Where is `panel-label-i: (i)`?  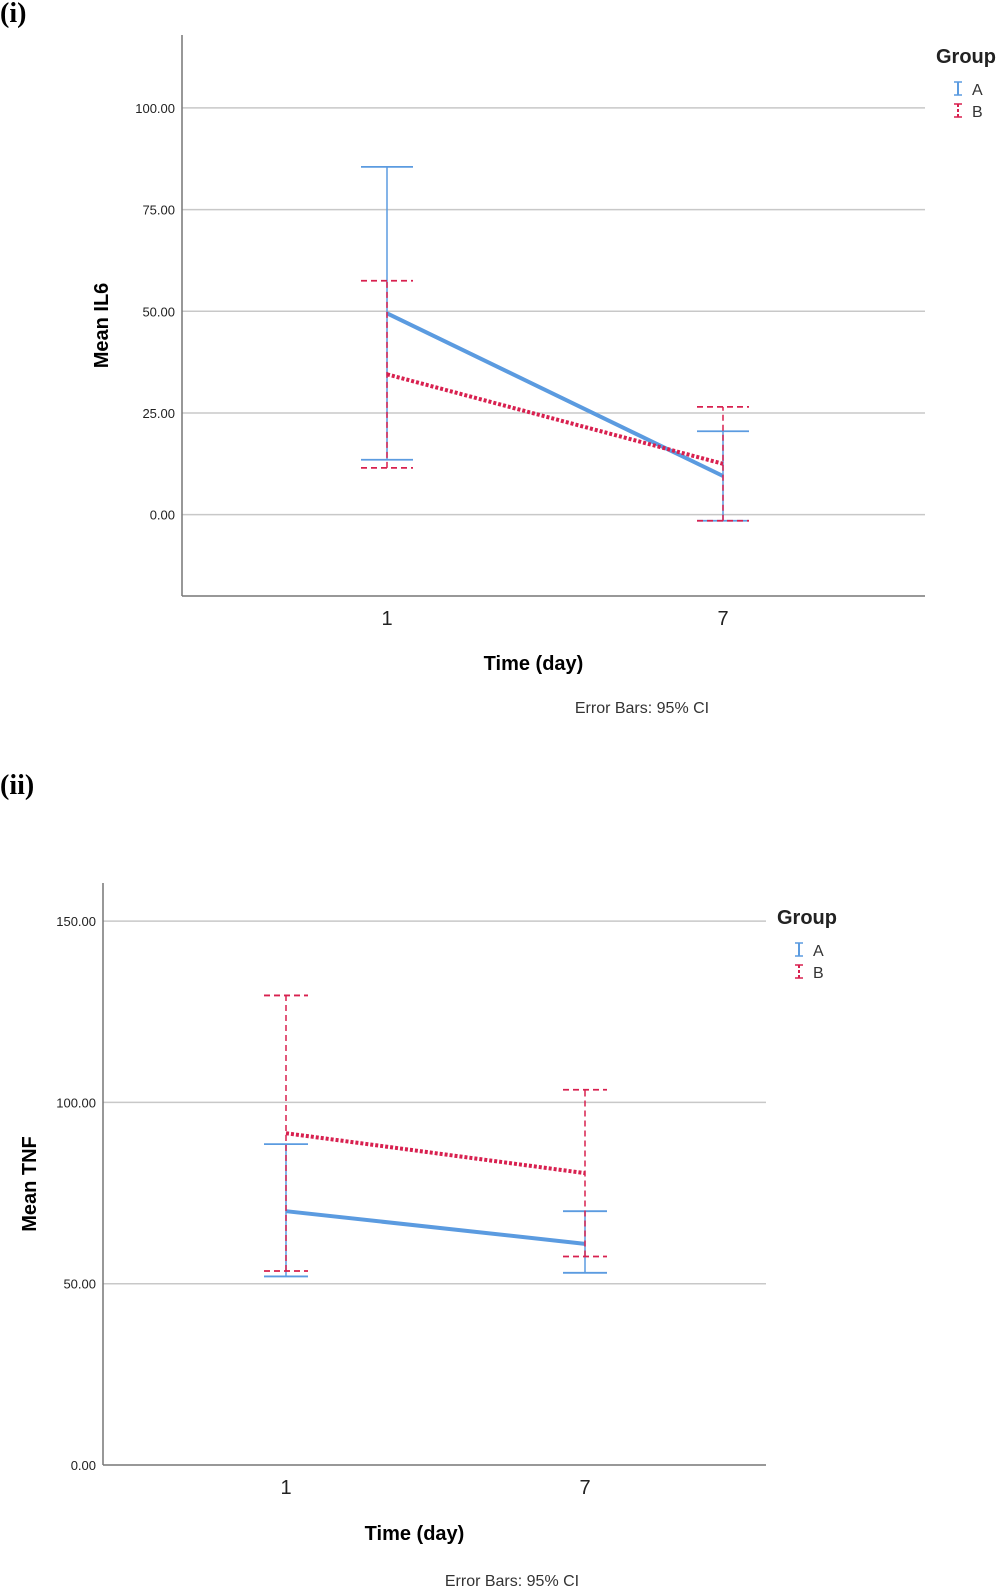 panel-label-i: (i) is located at coordinates (13, 14).